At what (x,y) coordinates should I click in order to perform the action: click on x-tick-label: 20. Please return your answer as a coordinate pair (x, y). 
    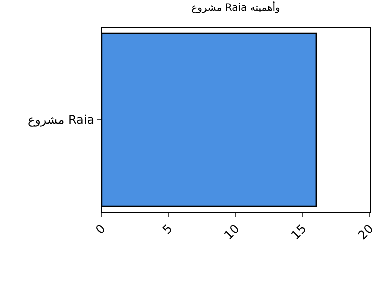
    Looking at the image, I should click on (366, 232).